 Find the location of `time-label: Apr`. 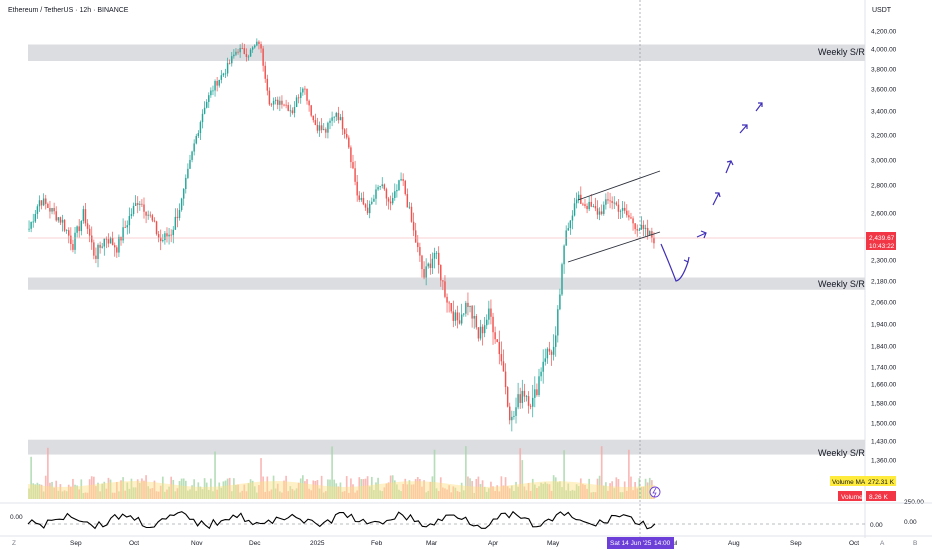

time-label: Apr is located at coordinates (493, 543).